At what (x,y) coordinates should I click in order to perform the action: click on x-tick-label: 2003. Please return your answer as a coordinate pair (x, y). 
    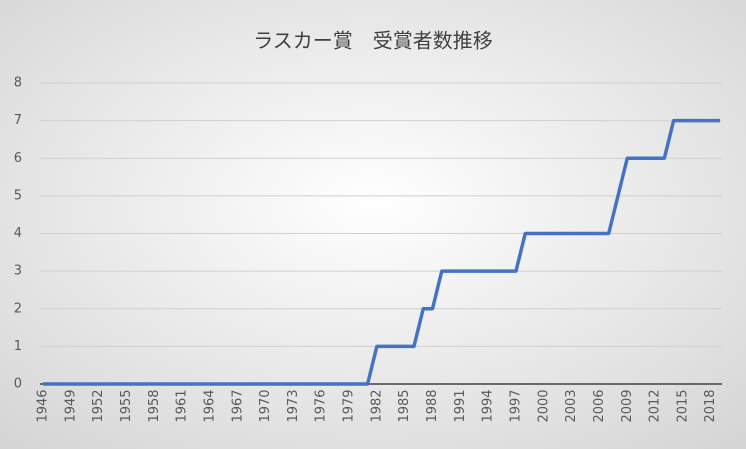
    Looking at the image, I should click on (571, 405).